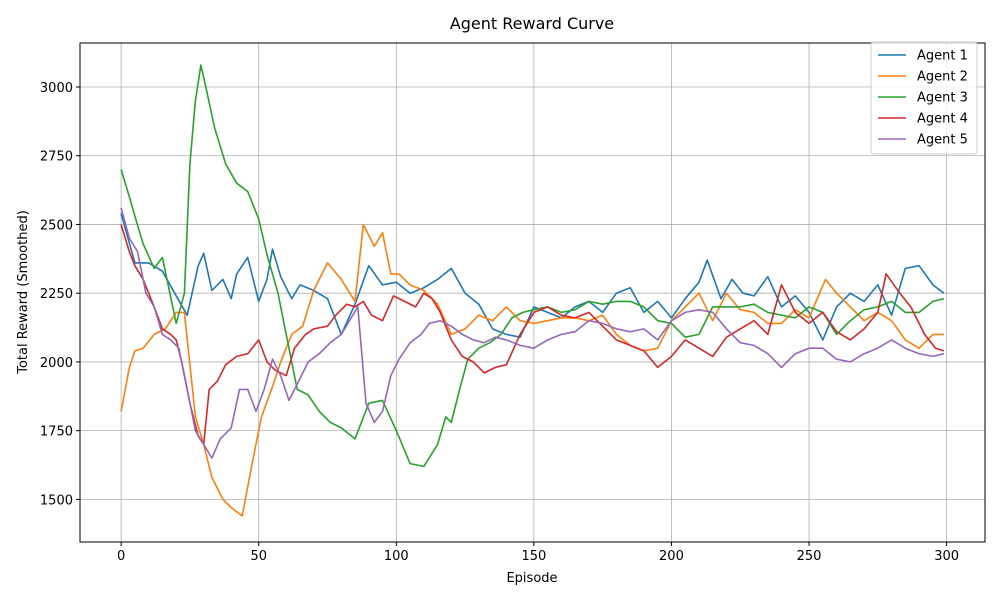 This screenshot has width=1000, height=600. I want to click on chart-title: Agent Reward Curve, so click(532, 23).